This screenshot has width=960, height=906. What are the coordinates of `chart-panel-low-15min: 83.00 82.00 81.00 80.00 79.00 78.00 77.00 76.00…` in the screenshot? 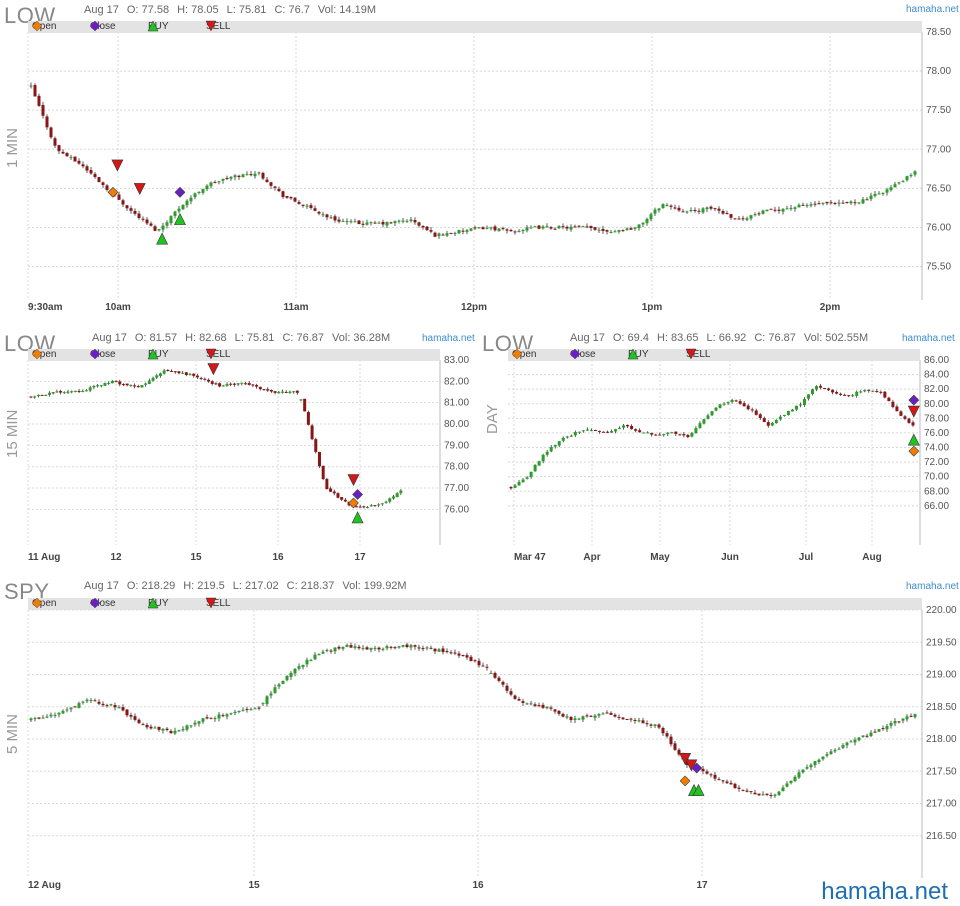 It's located at (240, 450).